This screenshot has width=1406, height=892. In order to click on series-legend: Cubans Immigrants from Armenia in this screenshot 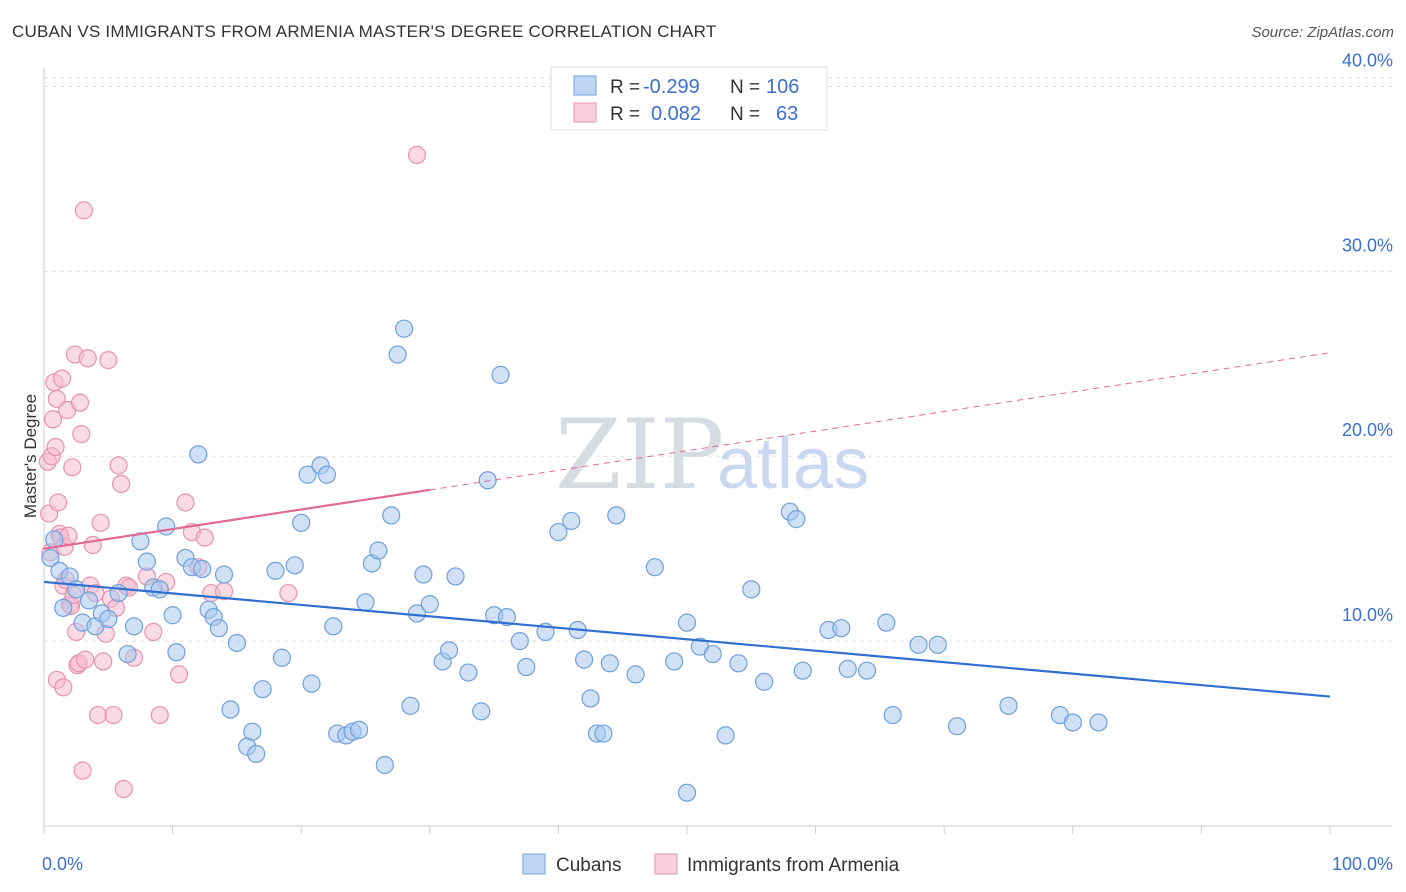, I will do `click(711, 864)`.